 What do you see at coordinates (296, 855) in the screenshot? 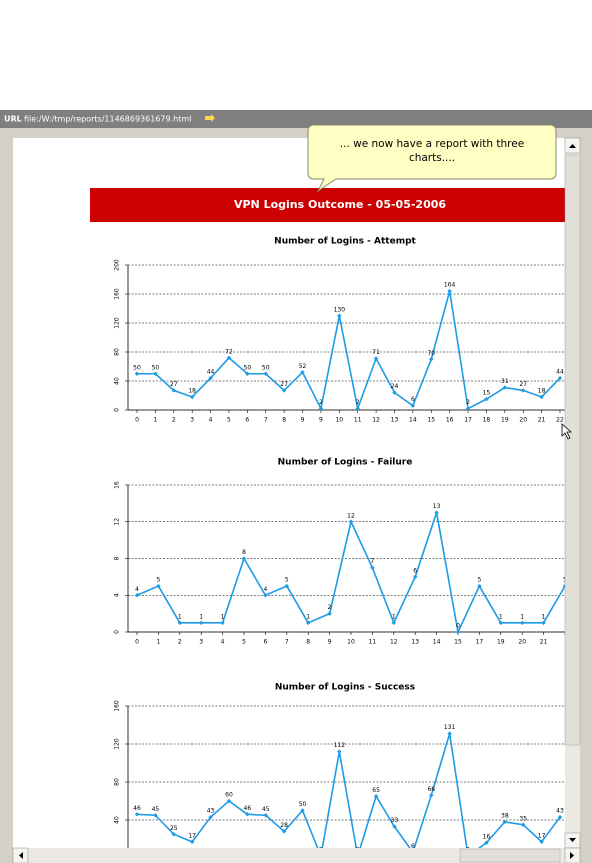
I see `h-scrollbar` at bounding box center [296, 855].